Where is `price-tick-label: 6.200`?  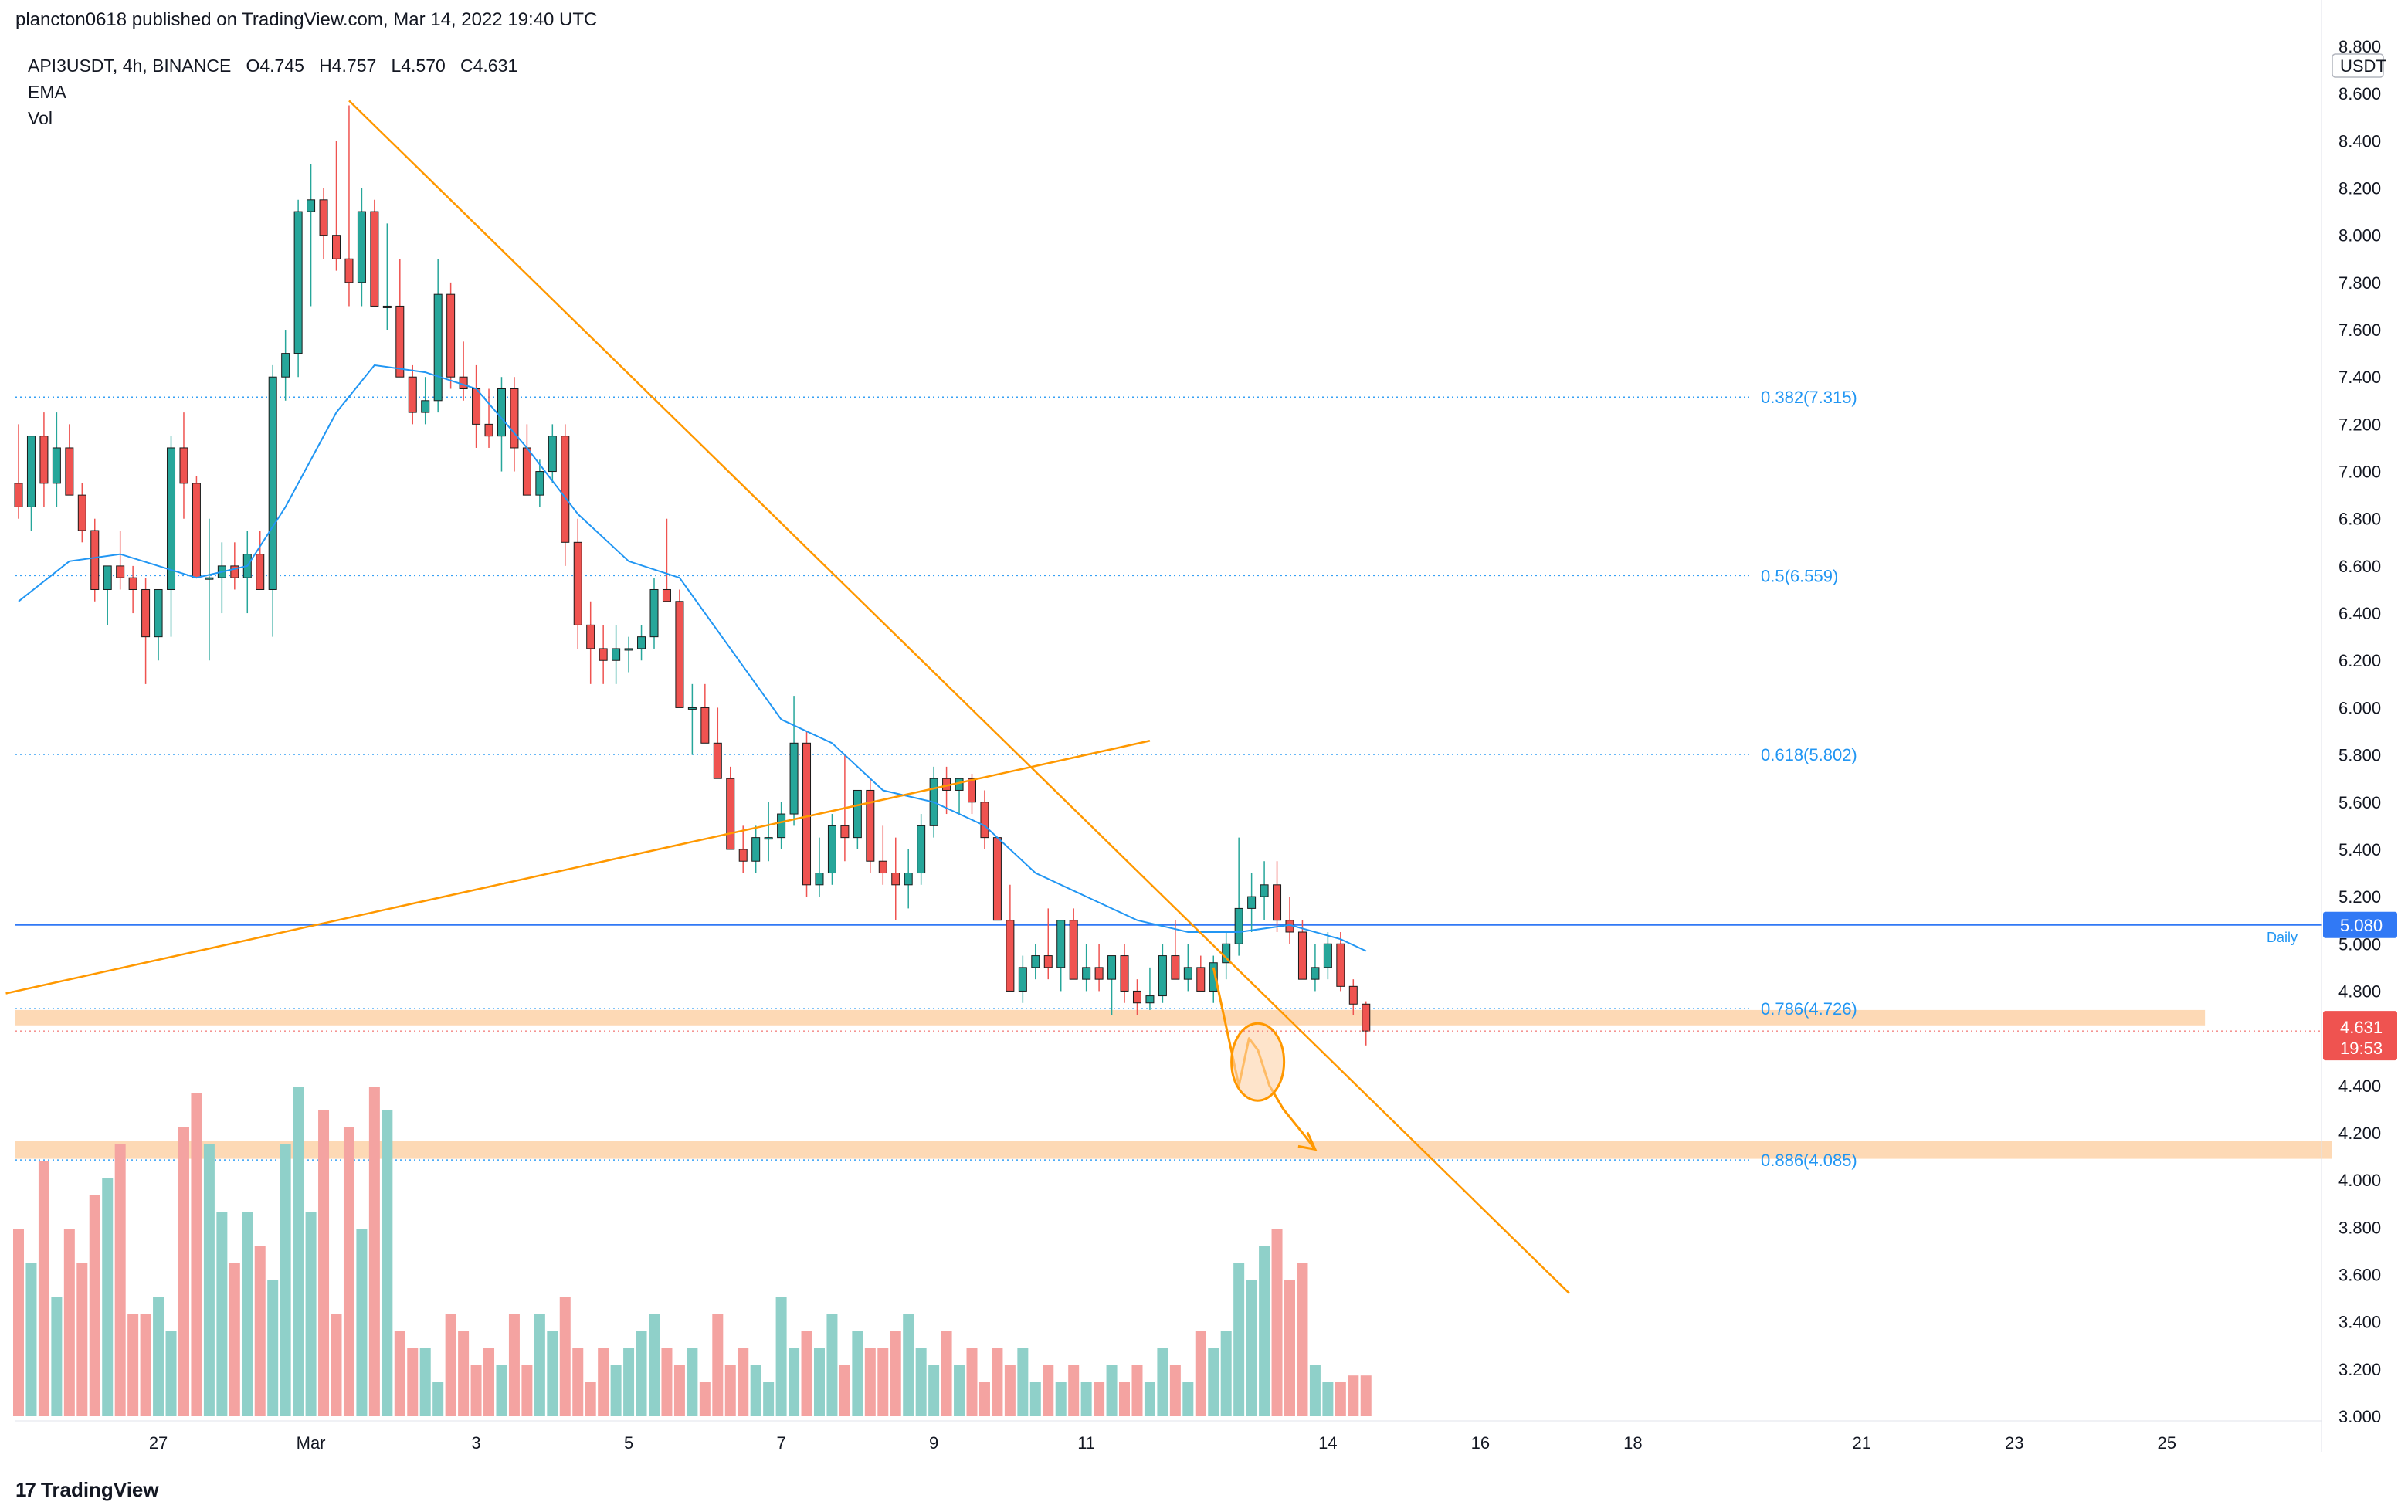
price-tick-label: 6.200 is located at coordinates (2359, 660).